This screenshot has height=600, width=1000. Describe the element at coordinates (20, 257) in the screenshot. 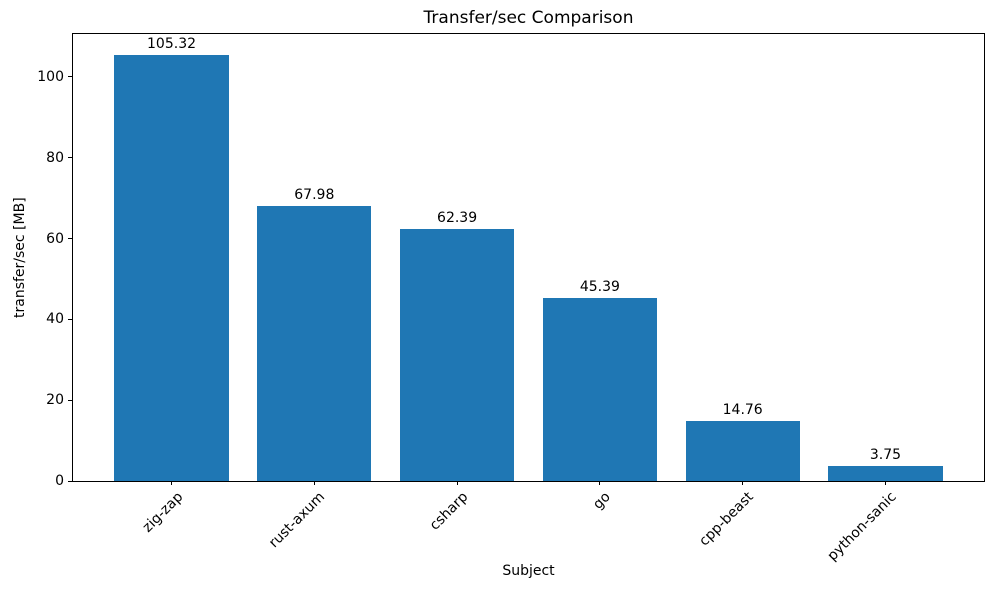

I see `y-axis-label: transfer/sec [MB]` at that location.